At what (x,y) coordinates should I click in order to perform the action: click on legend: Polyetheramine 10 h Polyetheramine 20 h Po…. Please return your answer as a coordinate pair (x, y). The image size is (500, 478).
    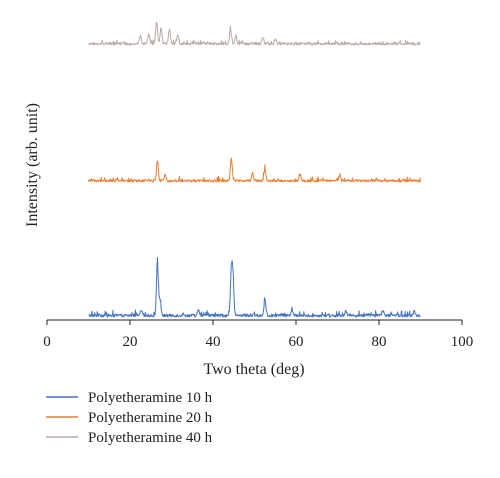
    Looking at the image, I should click on (129, 418).